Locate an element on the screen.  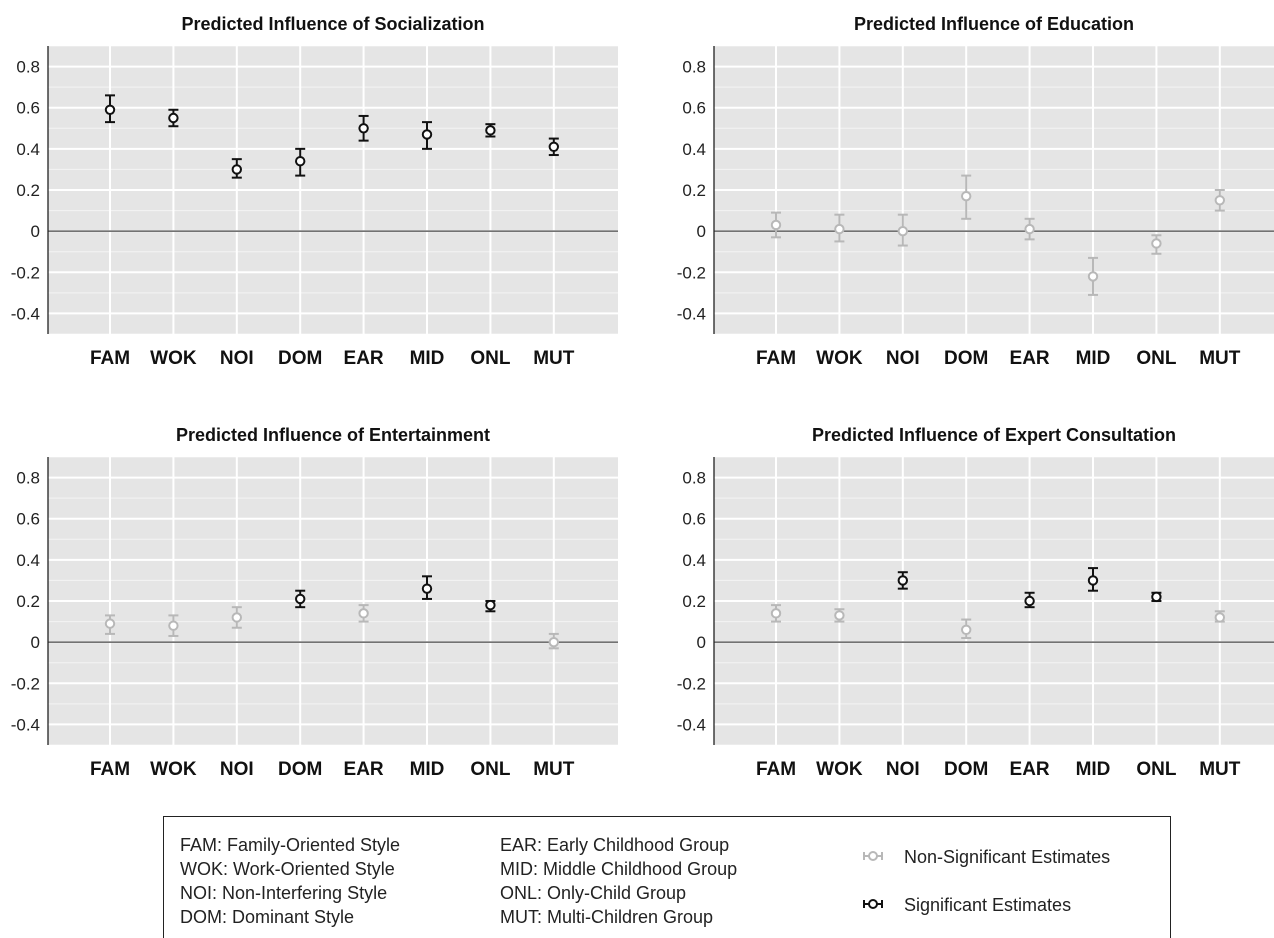
legend-abbrev-onl: ONL: Only-Child Group is located at coordinates (593, 893).